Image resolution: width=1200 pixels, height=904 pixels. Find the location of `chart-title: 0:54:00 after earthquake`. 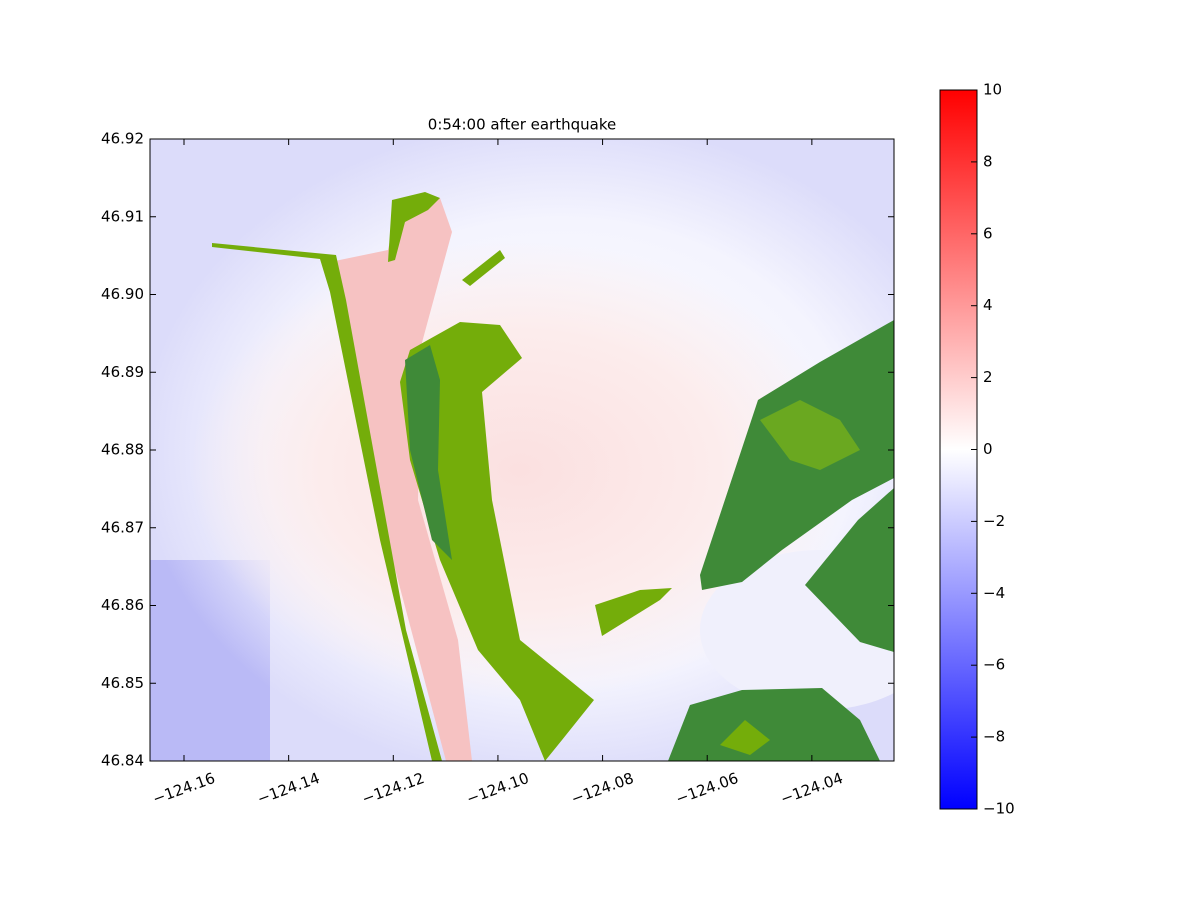

chart-title: 0:54:00 after earthquake is located at coordinates (522, 125).